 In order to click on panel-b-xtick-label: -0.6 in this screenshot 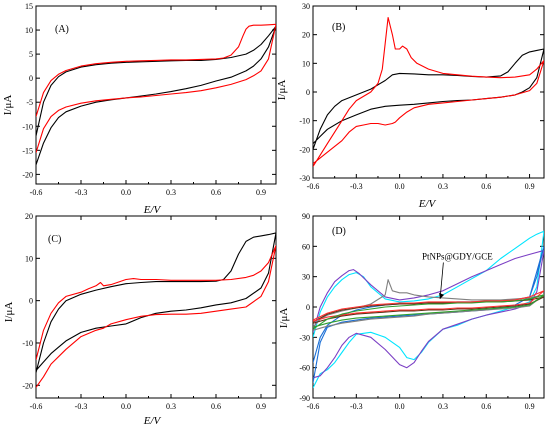, I will do `click(313, 186)`.